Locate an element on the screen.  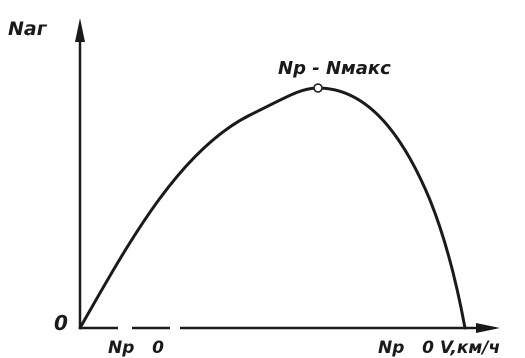
y-axis-label: Nаг is located at coordinates (28, 29).